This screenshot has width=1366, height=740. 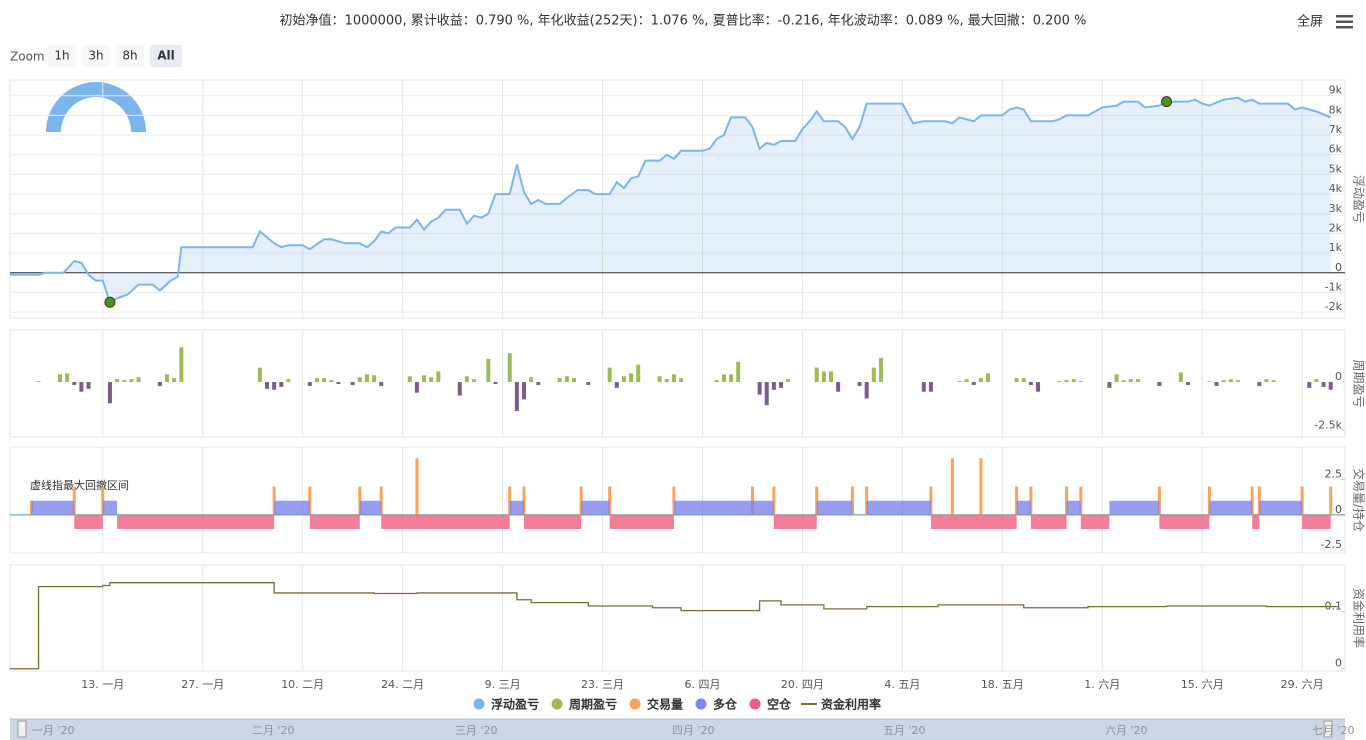 I want to click on navigator-label: 一月 '20, so click(x=53, y=730).